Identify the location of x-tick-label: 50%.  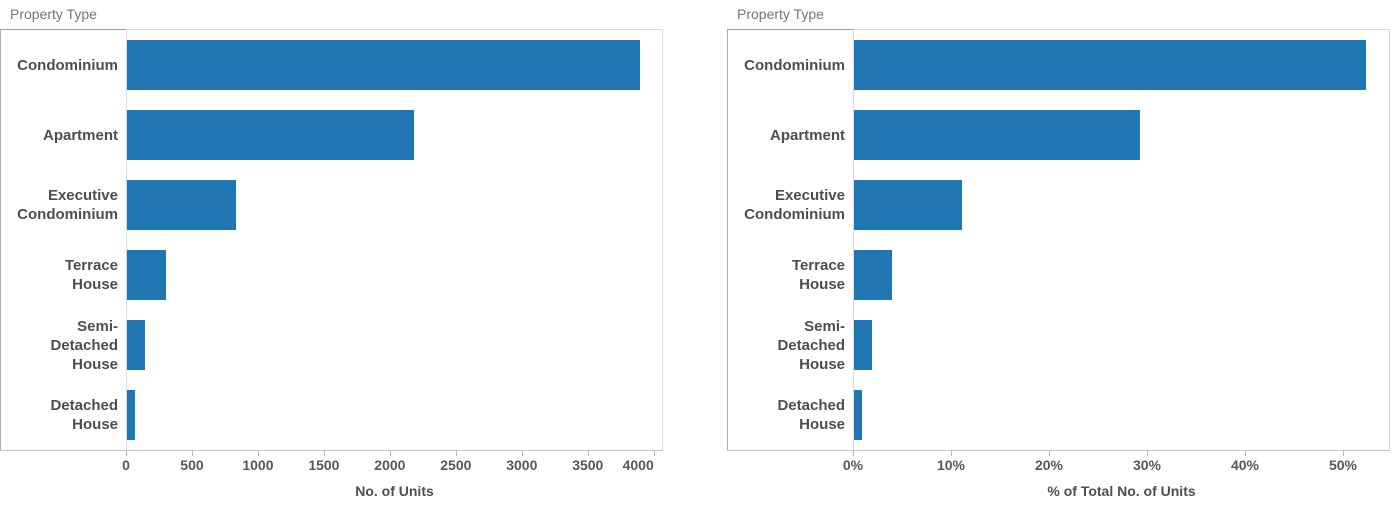
(1342, 465).